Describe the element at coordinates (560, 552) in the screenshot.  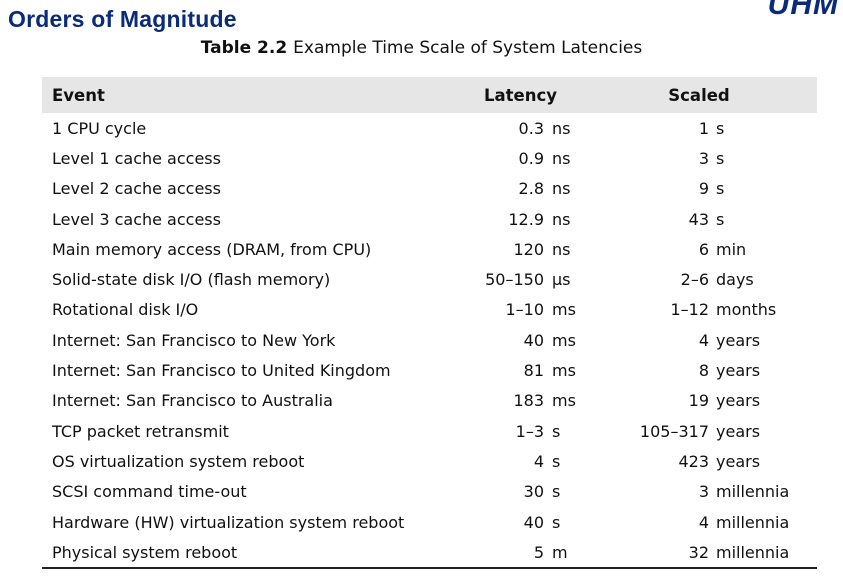
I see `latency-unit: m` at that location.